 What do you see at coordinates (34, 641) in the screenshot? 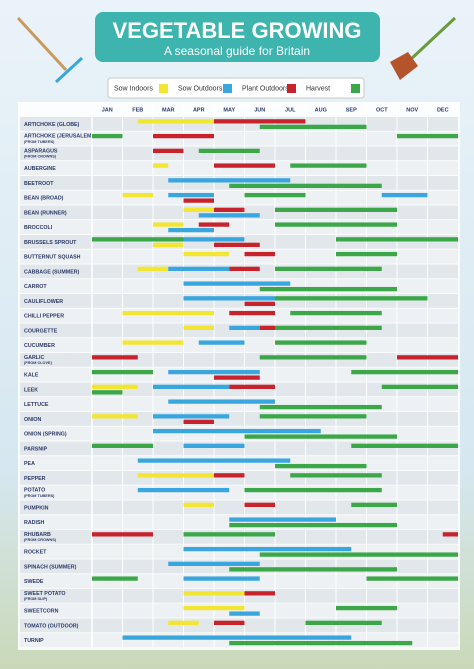
I see `row-label: TURNIP` at bounding box center [34, 641].